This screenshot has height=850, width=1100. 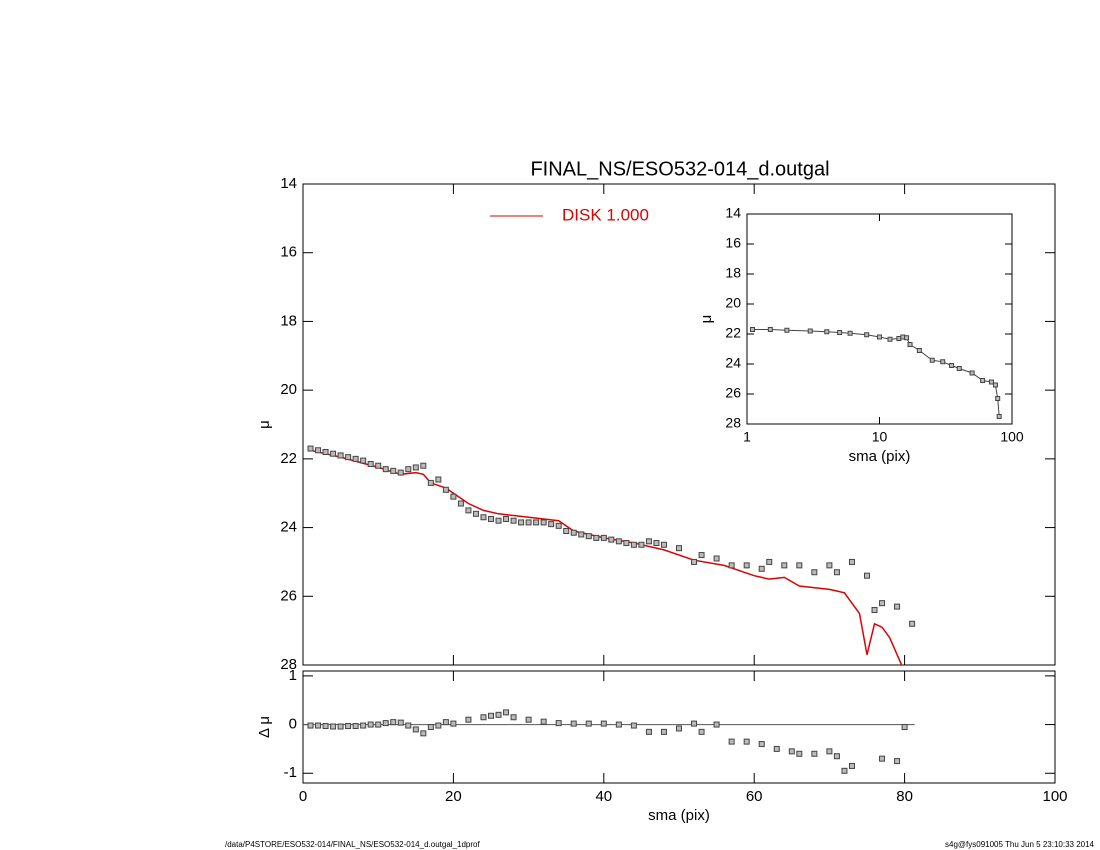 What do you see at coordinates (733, 243) in the screenshot?
I see `y-tick-label: 16` at bounding box center [733, 243].